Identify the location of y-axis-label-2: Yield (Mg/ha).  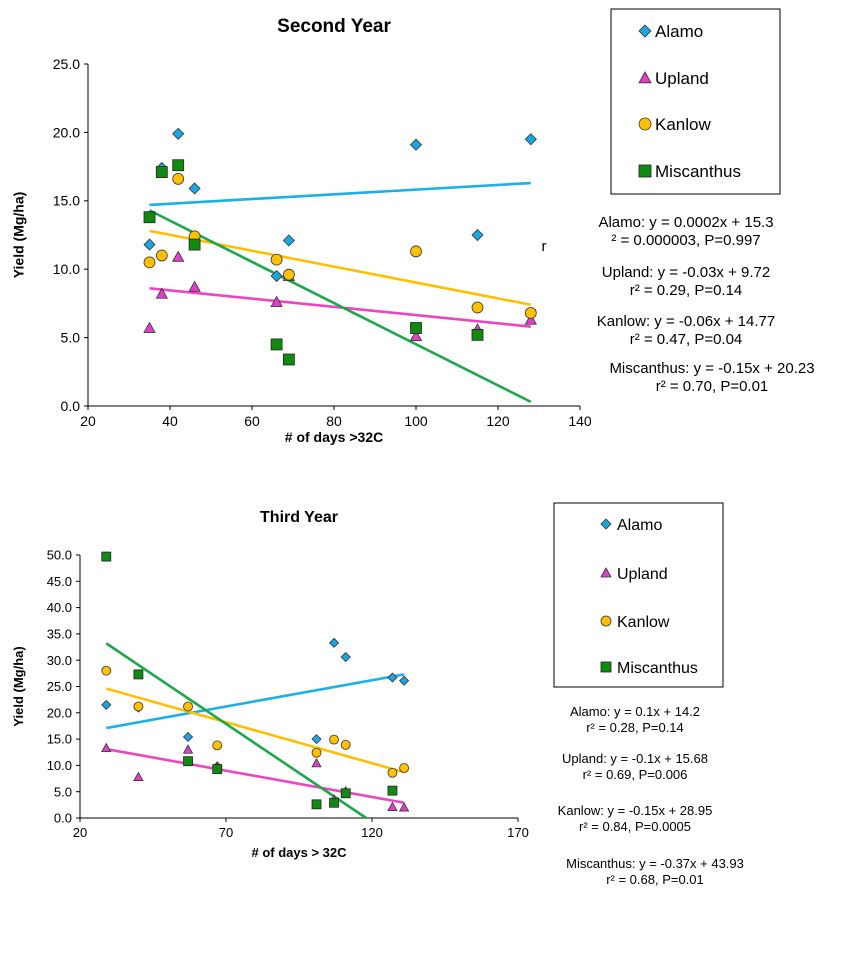
(18, 686).